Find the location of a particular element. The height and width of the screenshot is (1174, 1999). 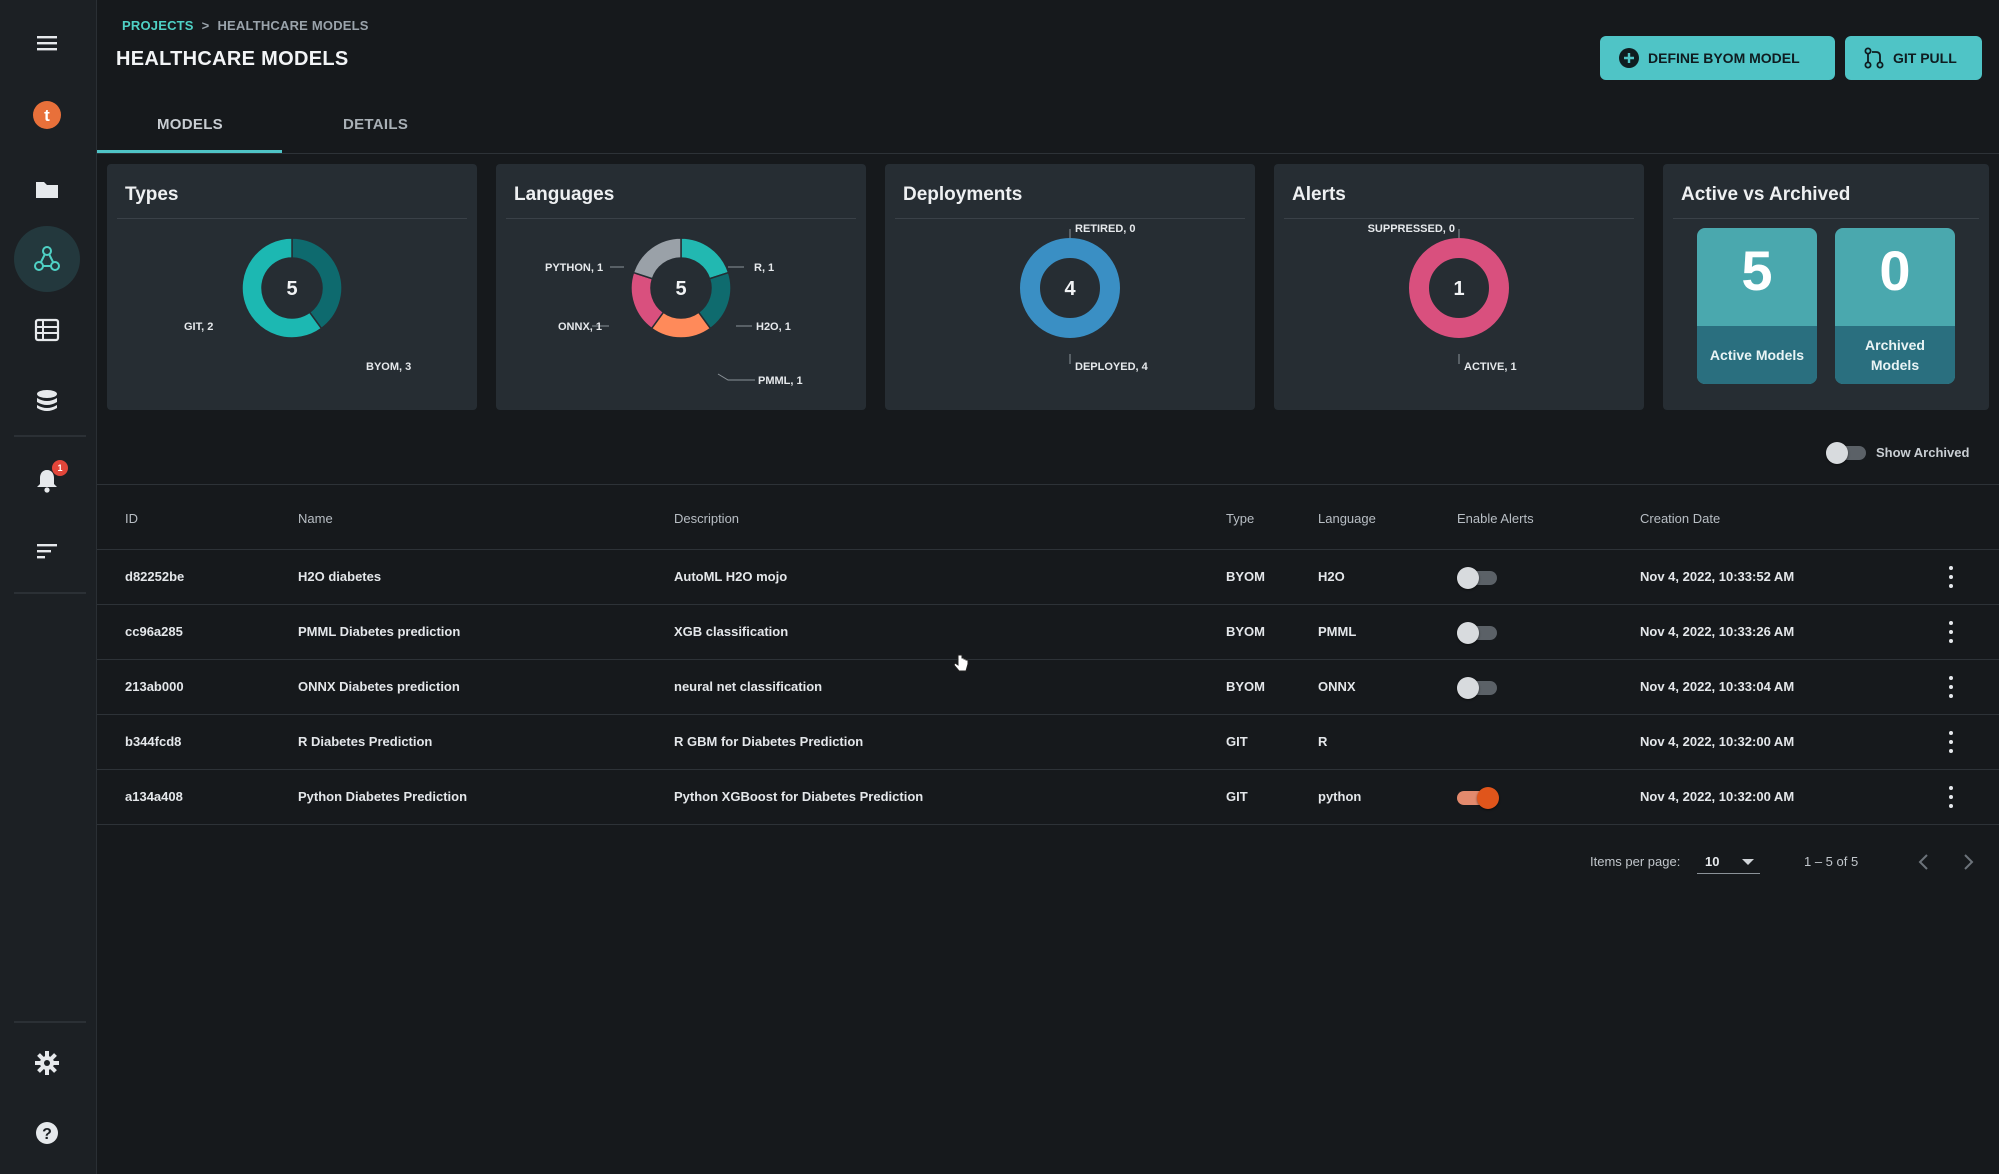

donut-slice-deployed is located at coordinates (1070, 288).